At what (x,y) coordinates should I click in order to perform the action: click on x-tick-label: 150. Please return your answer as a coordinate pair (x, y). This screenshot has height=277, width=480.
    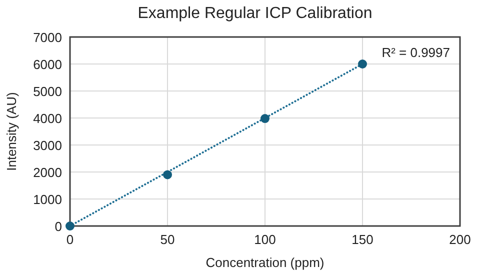
    Looking at the image, I should click on (363, 239).